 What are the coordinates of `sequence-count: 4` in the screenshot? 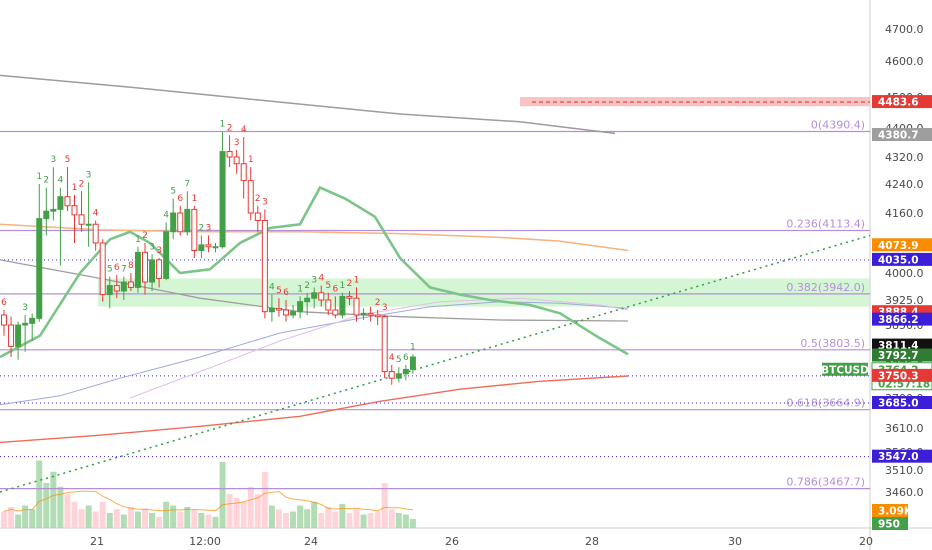 It's located at (61, 181).